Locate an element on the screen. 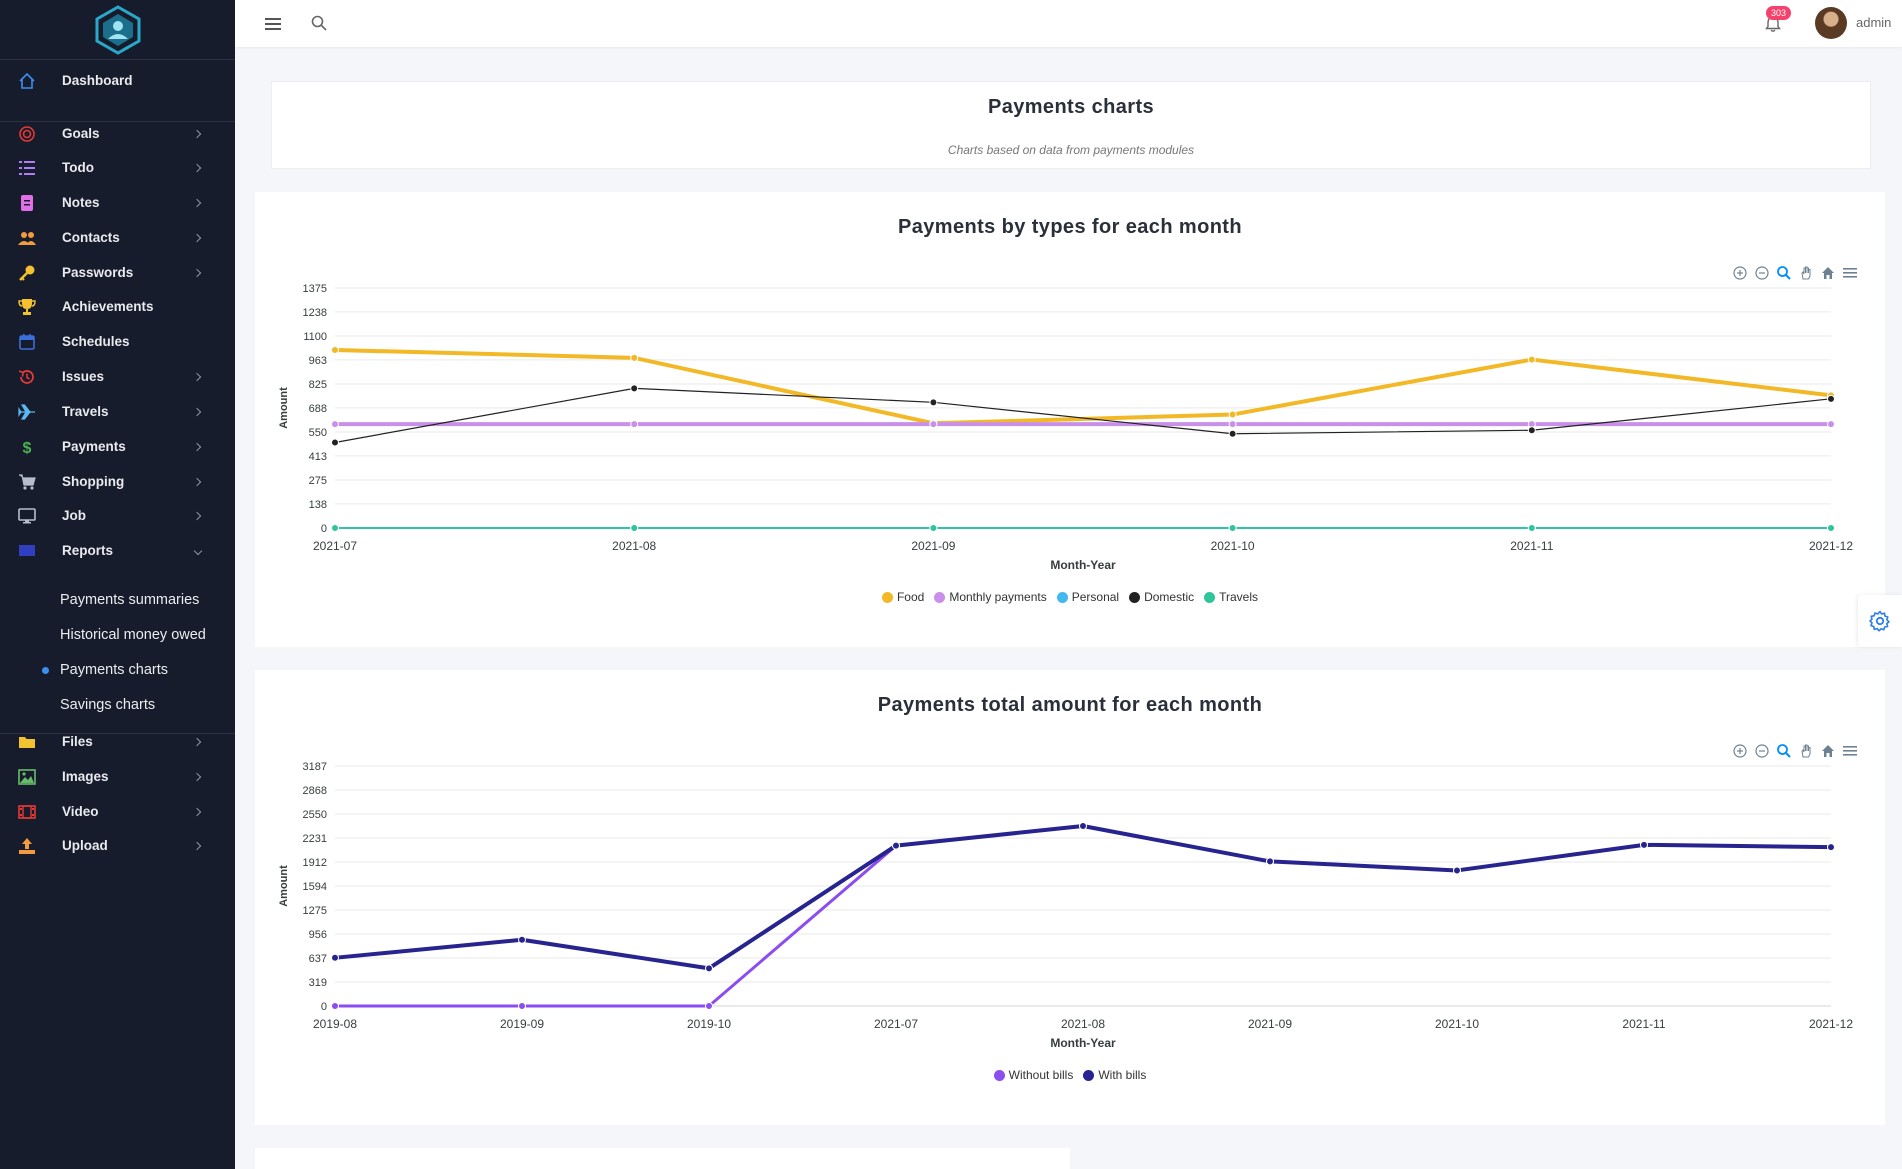 The width and height of the screenshot is (1902, 1169). sidebar-item-images: Images is located at coordinates (117, 776).